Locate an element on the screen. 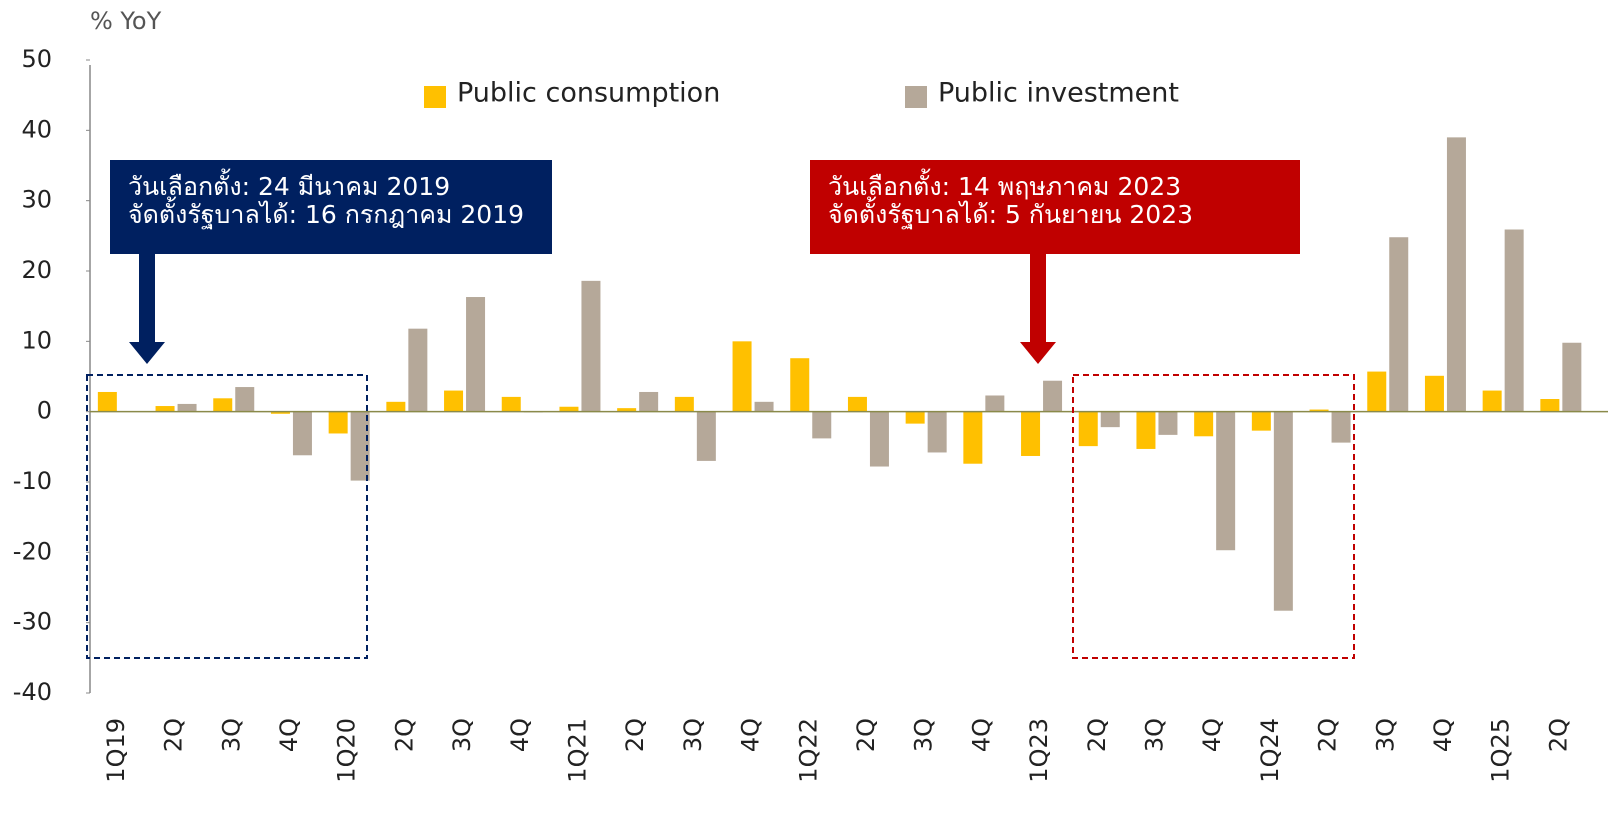 This screenshot has height=815, width=1608. y-tick-label: 20 is located at coordinates (36, 270).